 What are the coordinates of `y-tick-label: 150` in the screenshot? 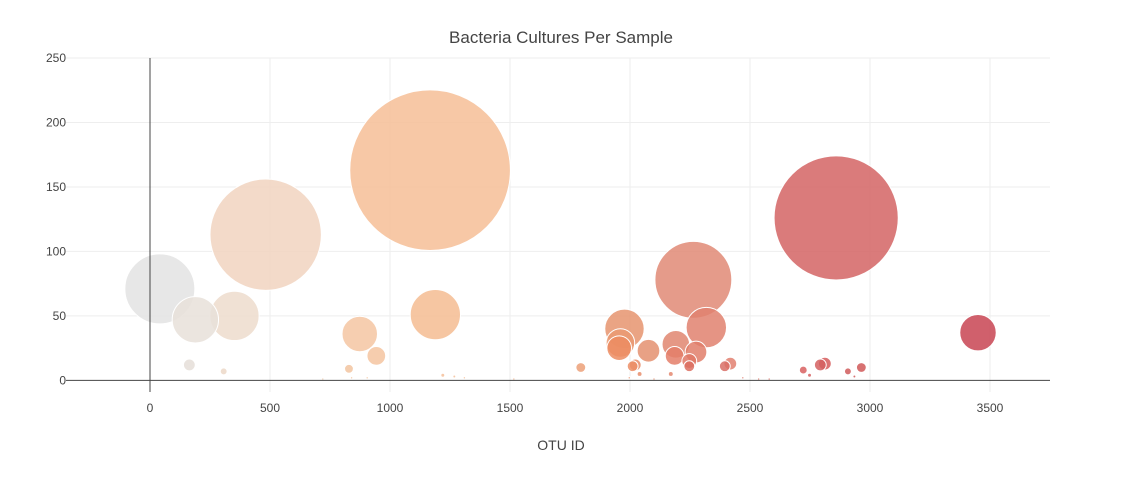 It's located at (56, 187).